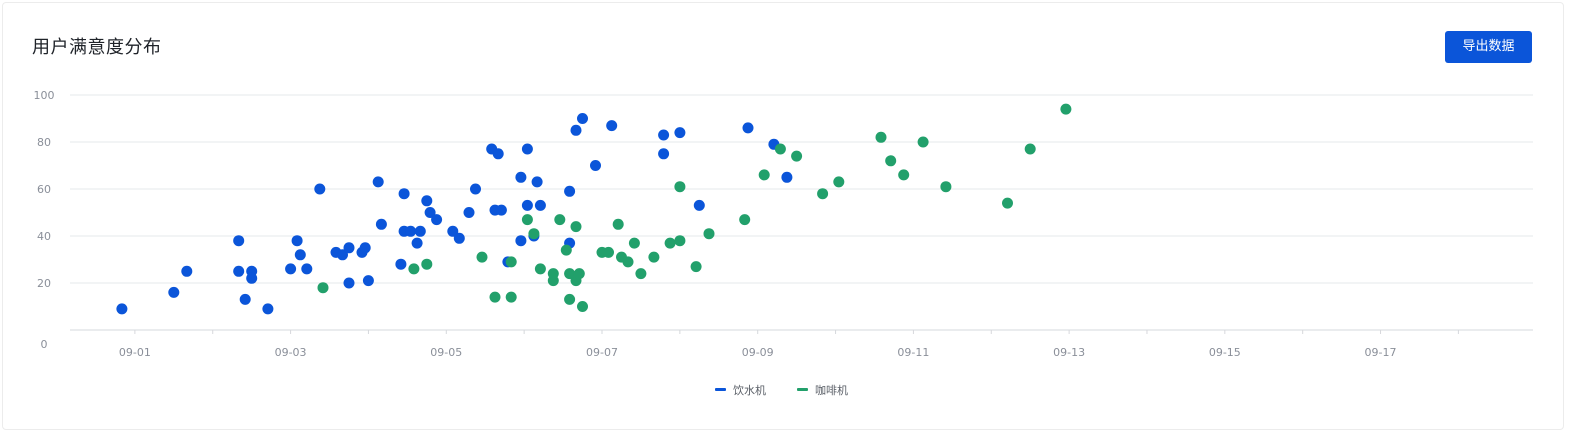 Image resolution: width=1587 pixels, height=438 pixels. What do you see at coordinates (781, 390) in the screenshot?
I see `legend: 饮水机 咖啡机` at bounding box center [781, 390].